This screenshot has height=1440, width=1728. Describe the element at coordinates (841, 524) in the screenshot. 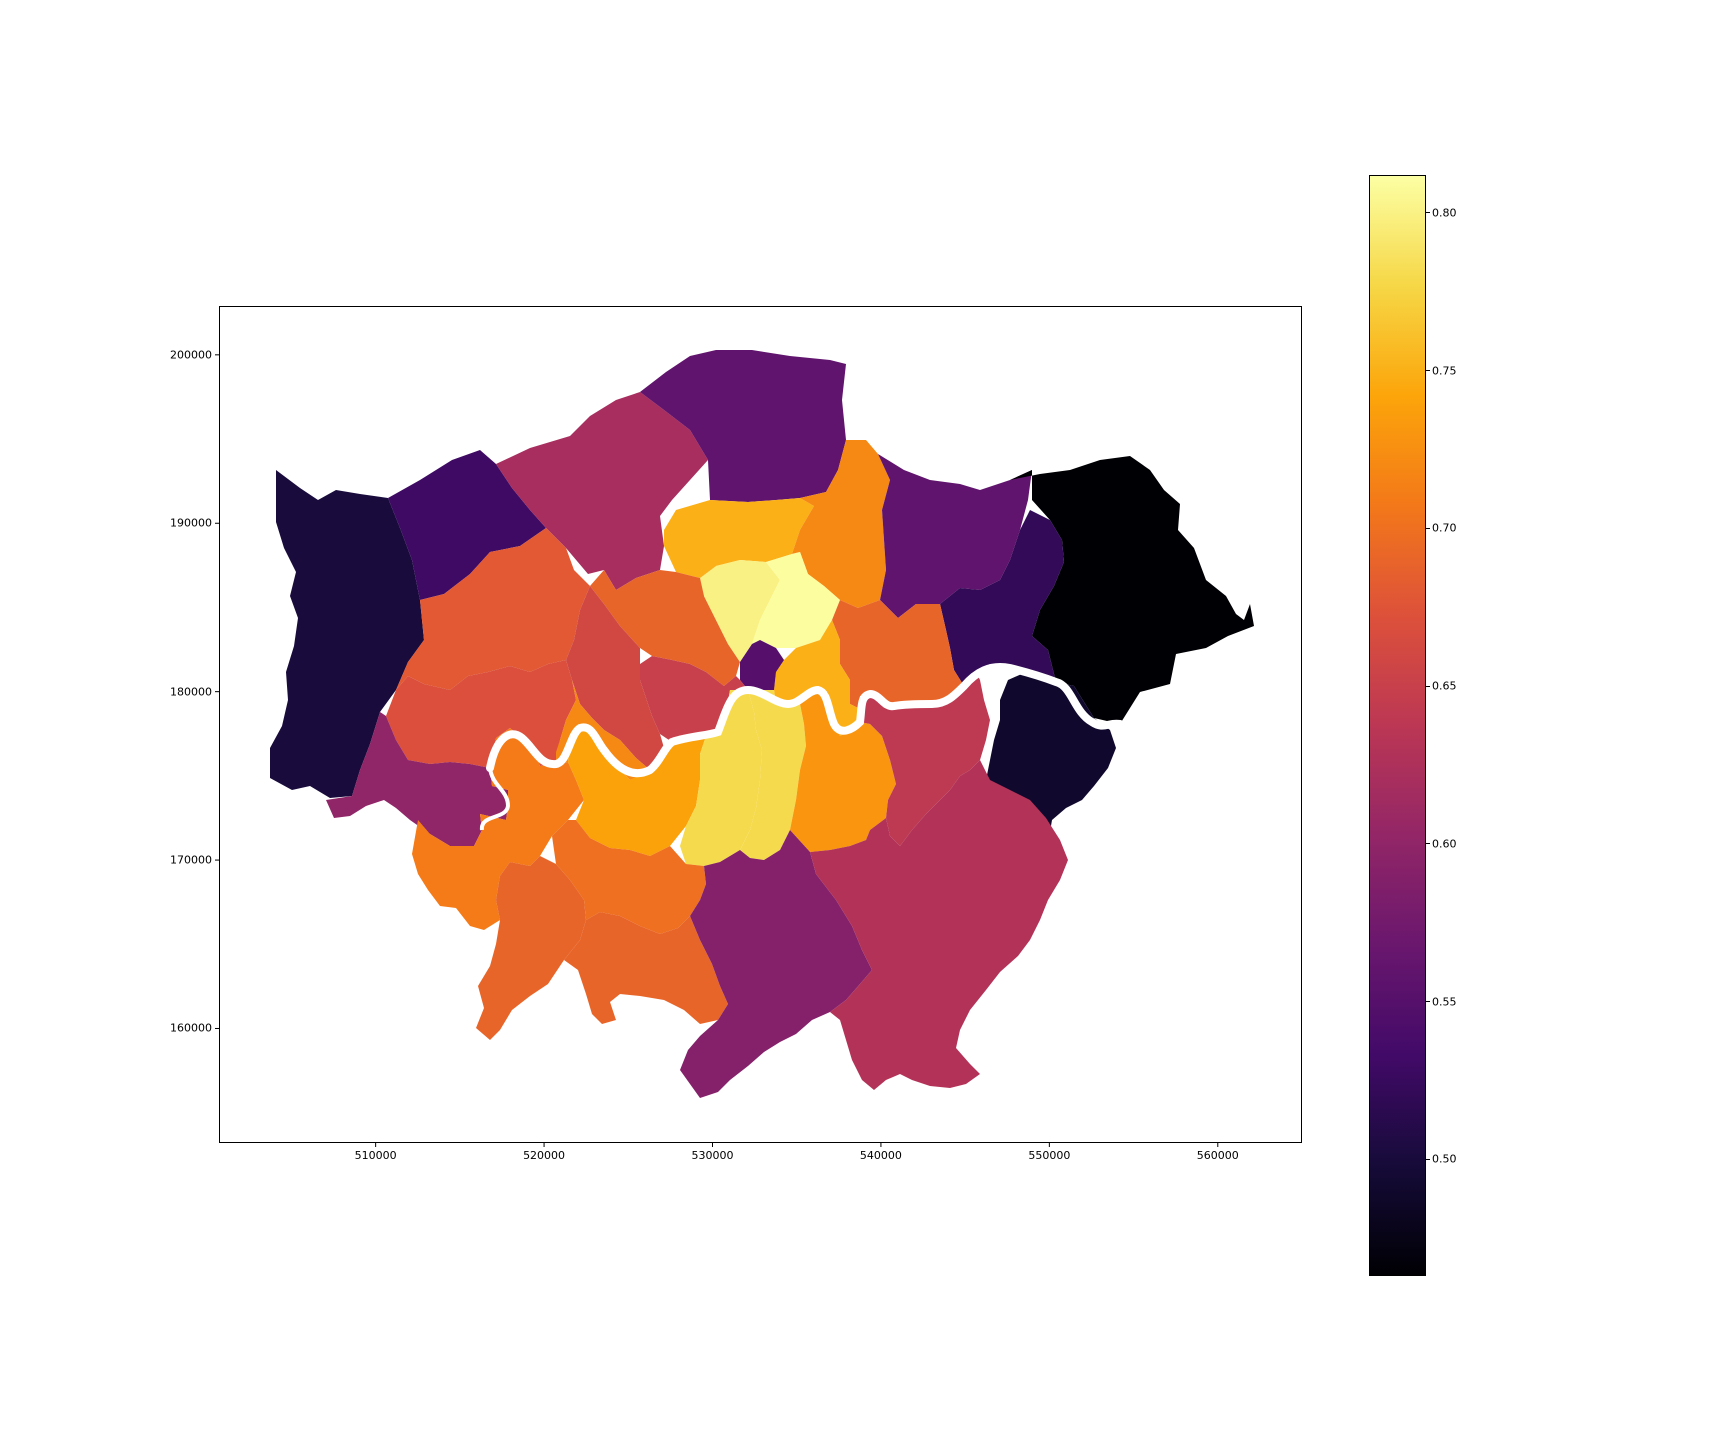

I see `borough-waltham-forest` at that location.